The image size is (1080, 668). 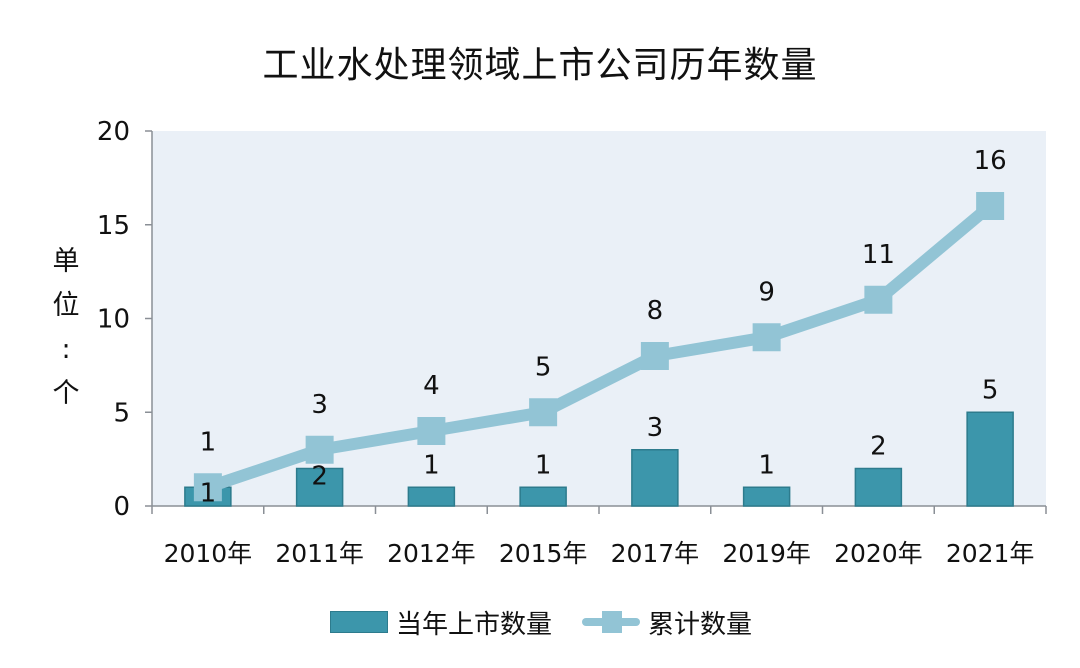 I want to click on line-value-label: 1, so click(x=208, y=442).